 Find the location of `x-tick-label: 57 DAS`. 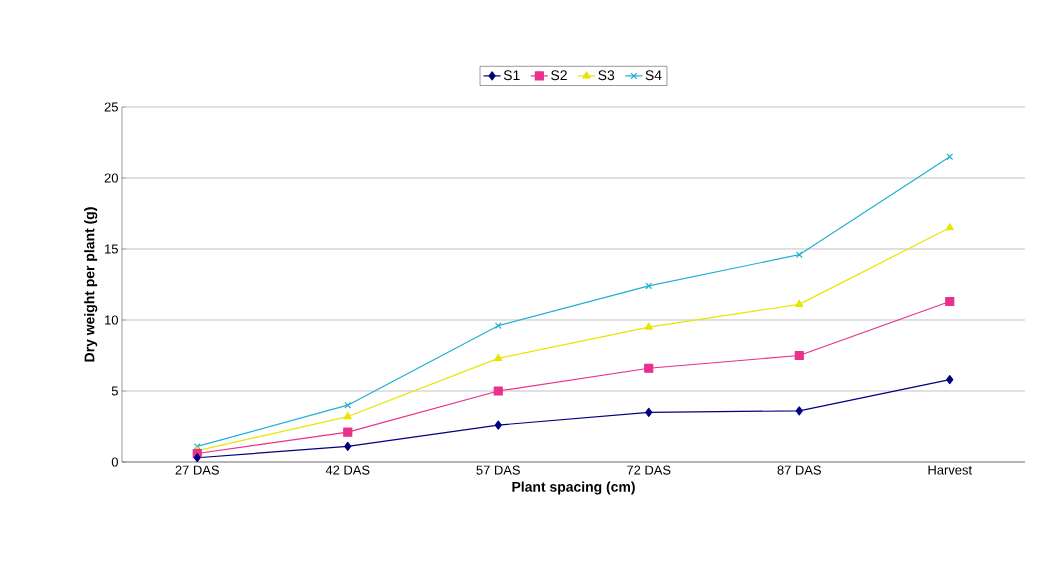

x-tick-label: 57 DAS is located at coordinates (498, 470).